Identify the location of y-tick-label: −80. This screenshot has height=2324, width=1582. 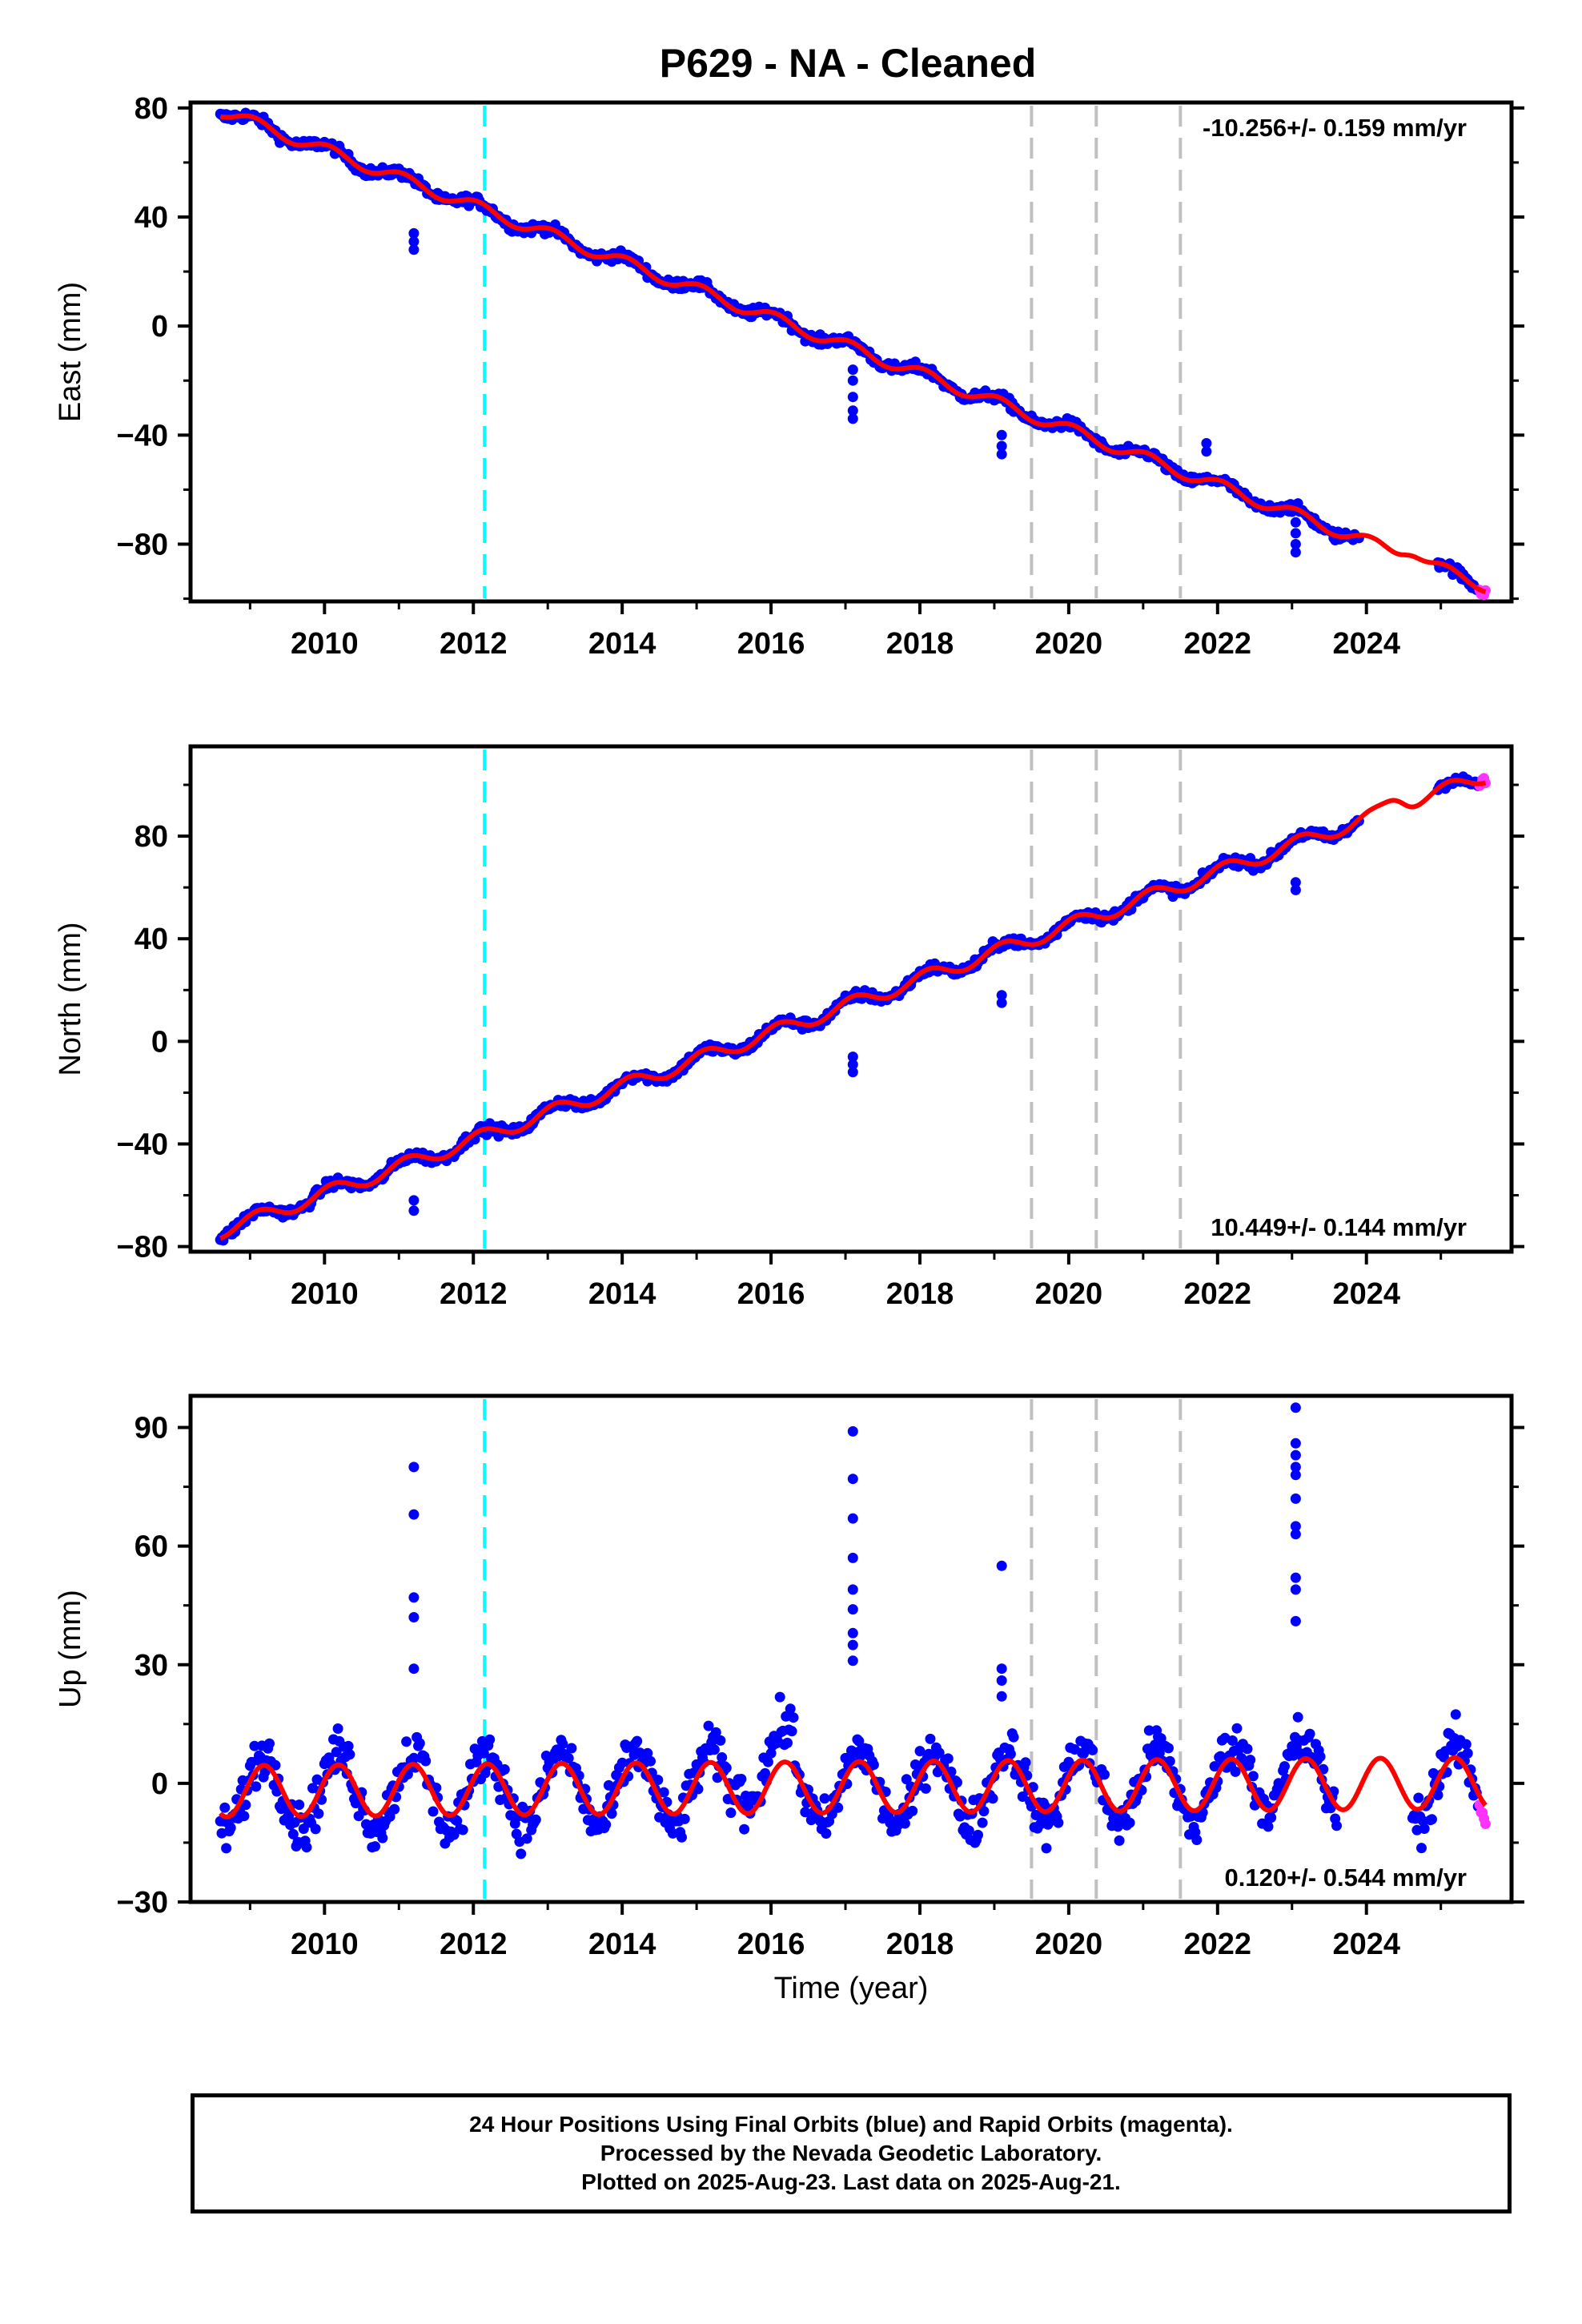
(142, 545).